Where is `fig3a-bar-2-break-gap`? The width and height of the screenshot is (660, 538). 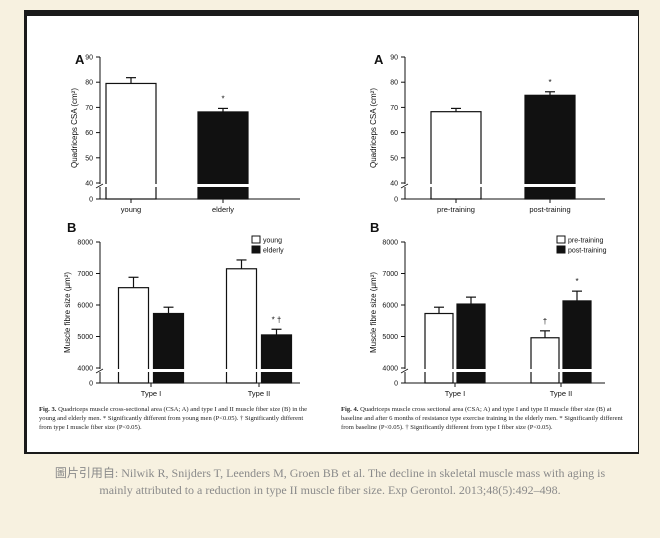 fig3a-bar-2-break-gap is located at coordinates (223, 185).